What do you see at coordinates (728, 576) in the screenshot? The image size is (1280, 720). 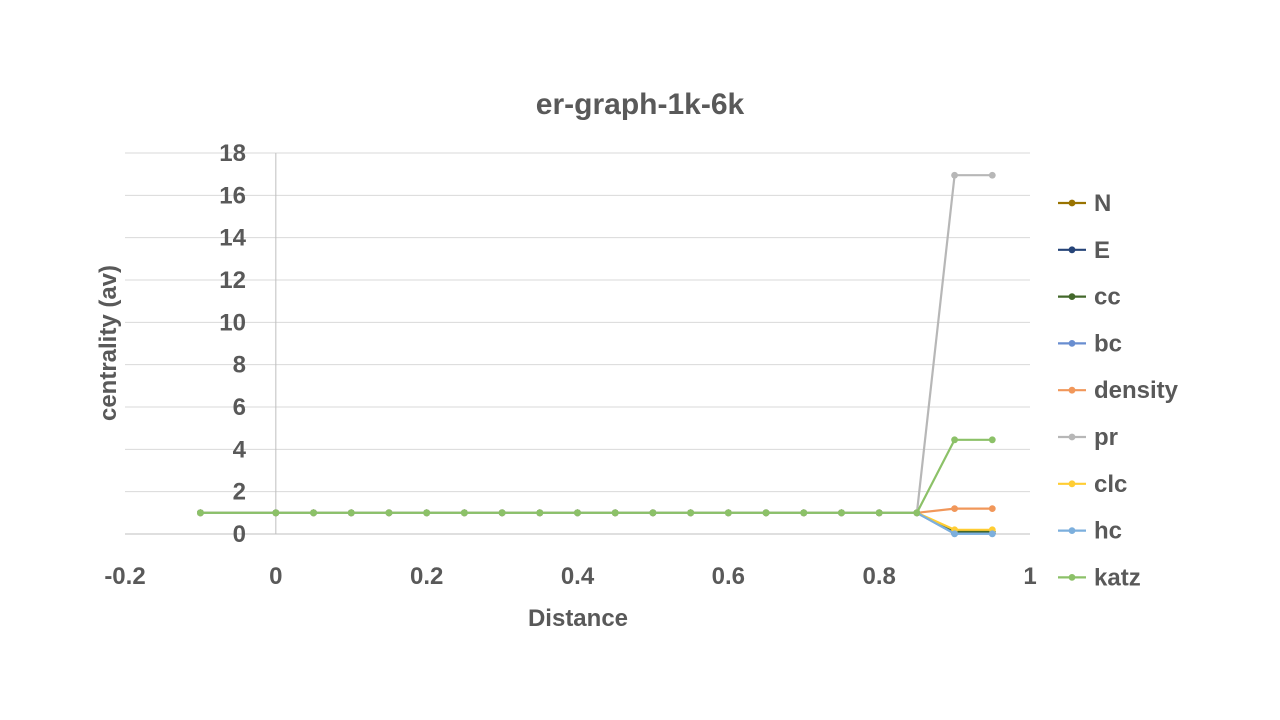 I see `x-tick-label: 0.6` at bounding box center [728, 576].